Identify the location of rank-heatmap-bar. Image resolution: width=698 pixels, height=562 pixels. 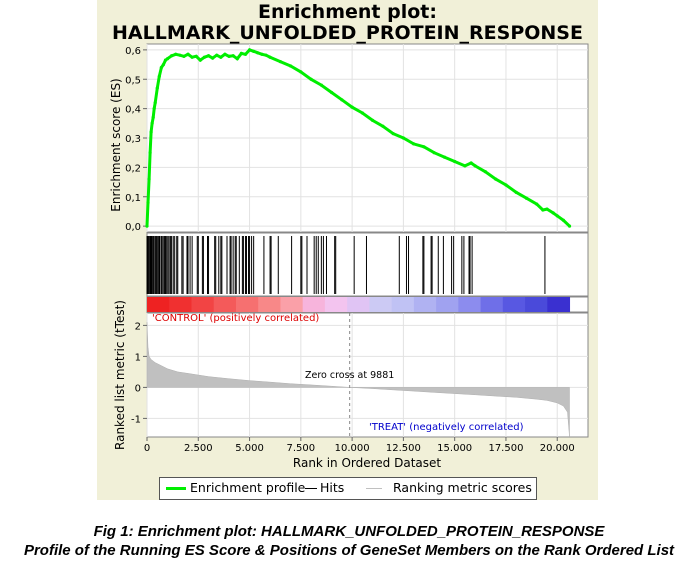
(359, 304).